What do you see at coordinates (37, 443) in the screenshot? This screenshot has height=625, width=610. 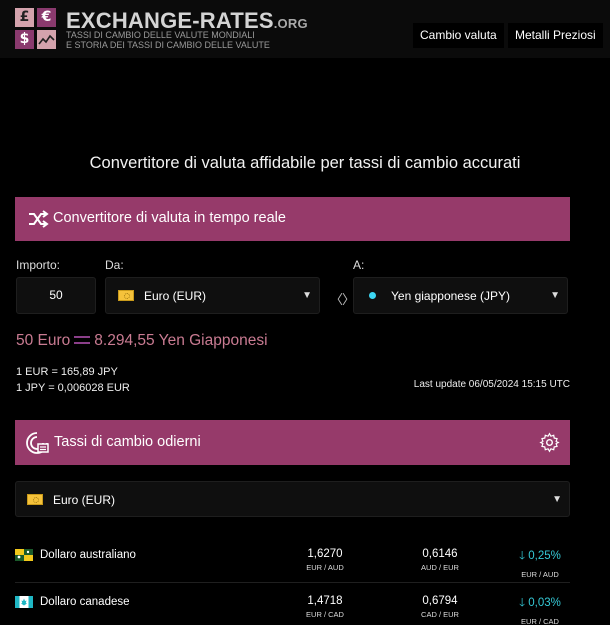 I see `exchange-rates-icon` at bounding box center [37, 443].